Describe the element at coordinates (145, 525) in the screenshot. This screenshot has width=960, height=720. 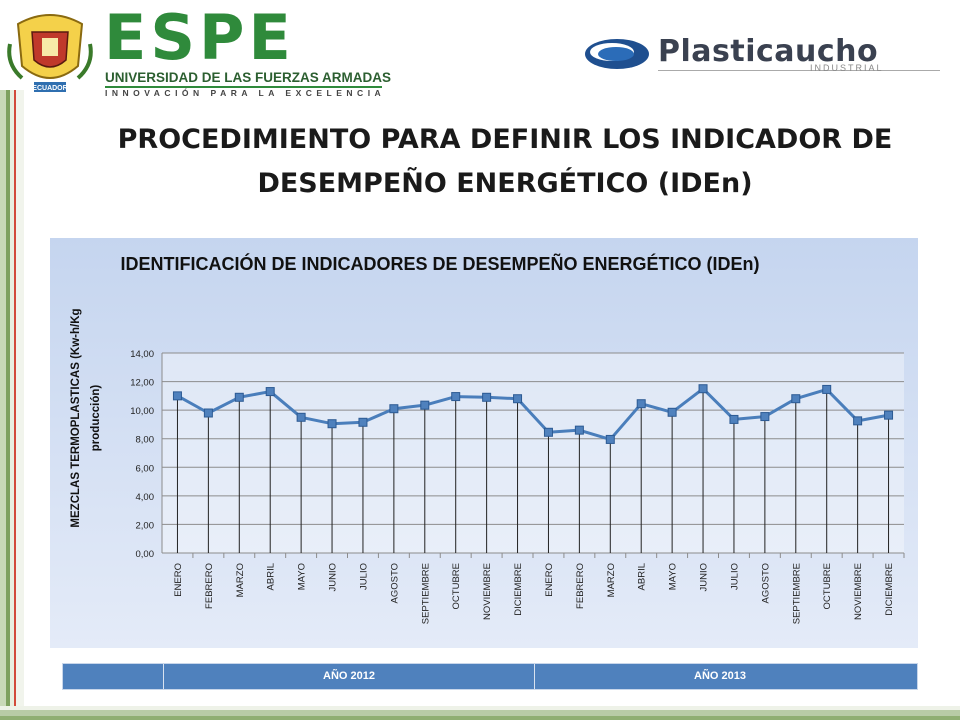
I see `y-tick-label: 2,00` at that location.